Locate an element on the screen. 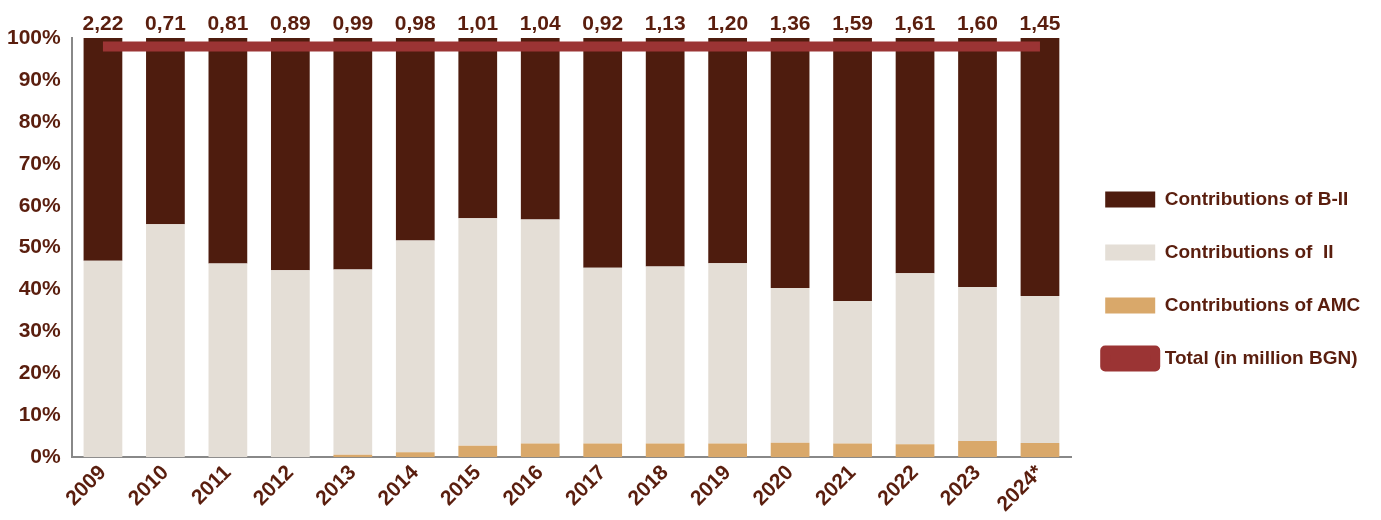 The image size is (1381, 520). annotation: 0,89 is located at coordinates (290, 22).